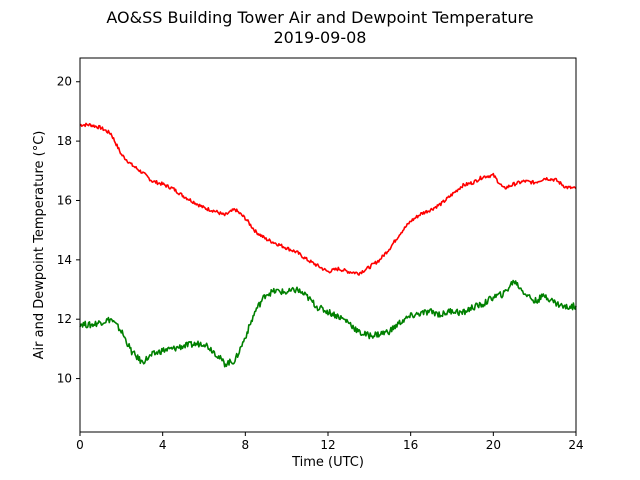  I want to click on y-tick-label: 10, so click(64, 379).